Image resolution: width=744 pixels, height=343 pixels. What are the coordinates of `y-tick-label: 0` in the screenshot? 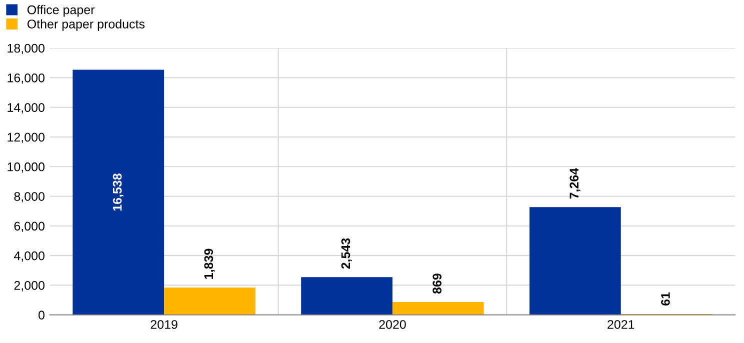 It's located at (41, 315).